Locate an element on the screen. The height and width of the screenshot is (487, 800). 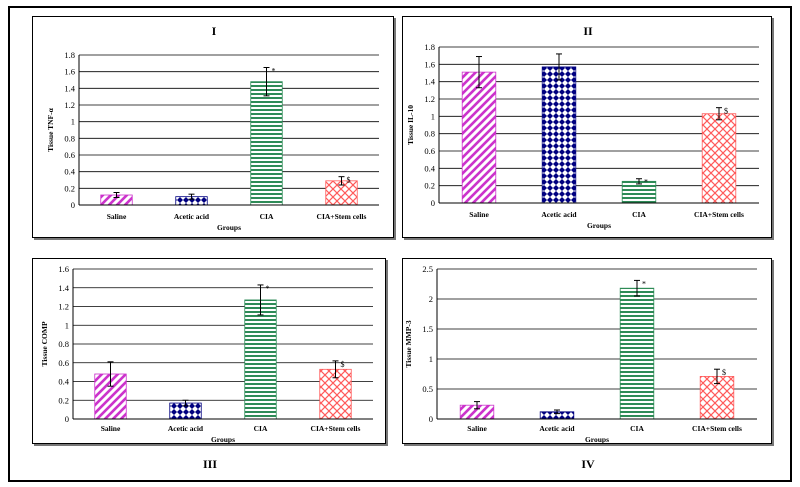
y-tick-label: 2 is located at coordinates (431, 299).